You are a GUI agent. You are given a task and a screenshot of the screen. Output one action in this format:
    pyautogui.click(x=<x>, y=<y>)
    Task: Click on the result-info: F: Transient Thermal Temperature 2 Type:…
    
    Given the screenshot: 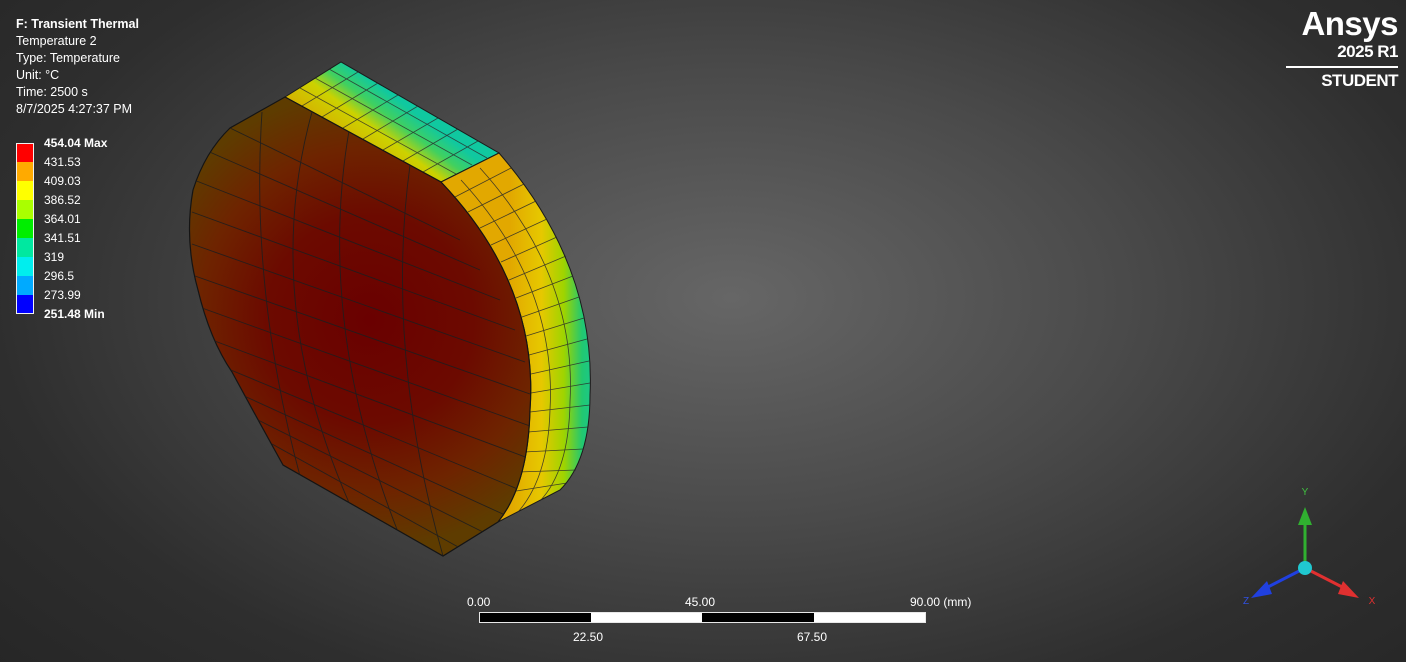 What is the action you would take?
    pyautogui.click(x=77, y=67)
    